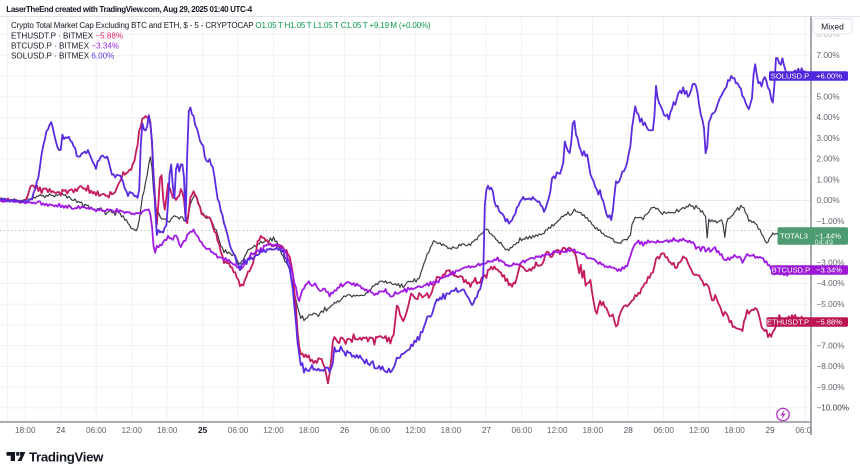 This screenshot has width=860, height=475. Describe the element at coordinates (828, 34) in the screenshot. I see `svg-text: 8.00%` at that location.